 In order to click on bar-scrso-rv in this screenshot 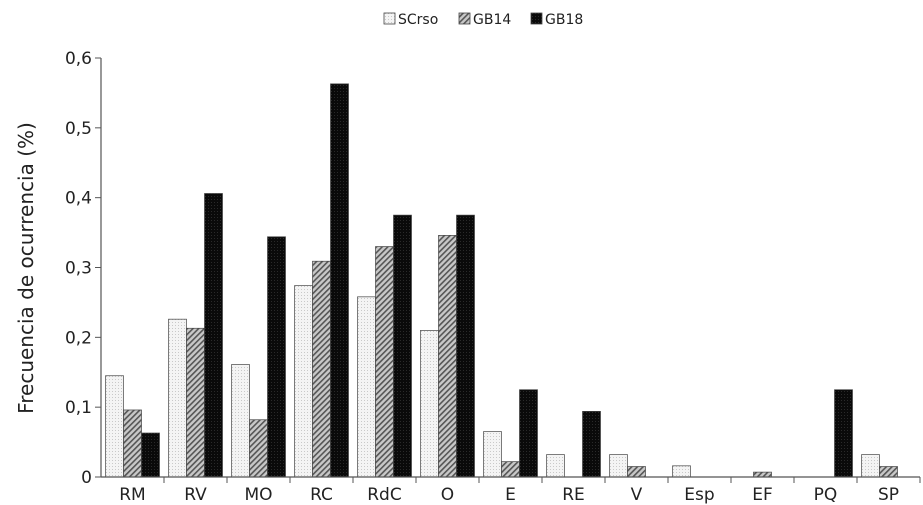, I will do `click(177, 398)`.